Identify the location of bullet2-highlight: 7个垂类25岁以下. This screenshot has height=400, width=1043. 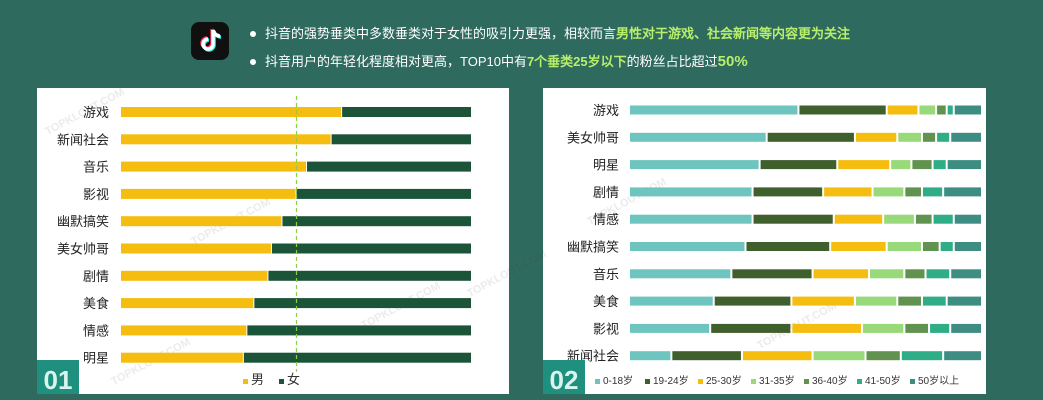
(576, 61).